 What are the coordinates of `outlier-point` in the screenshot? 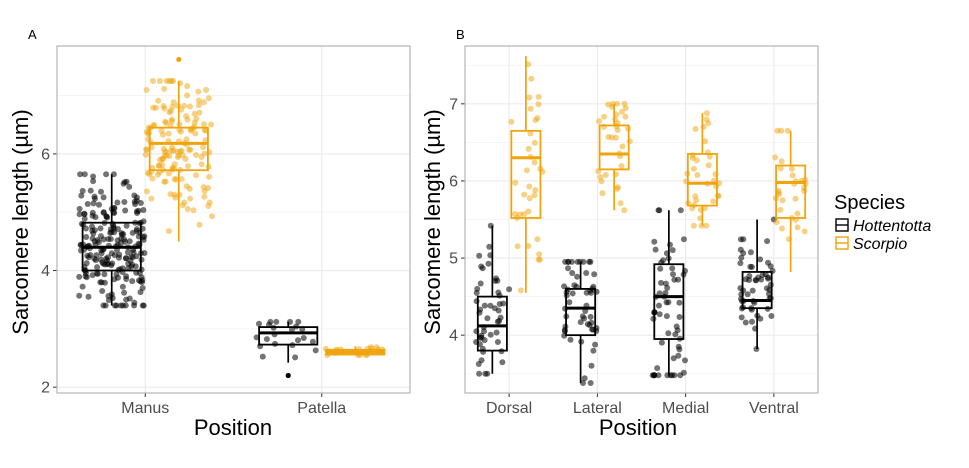 It's located at (179, 59).